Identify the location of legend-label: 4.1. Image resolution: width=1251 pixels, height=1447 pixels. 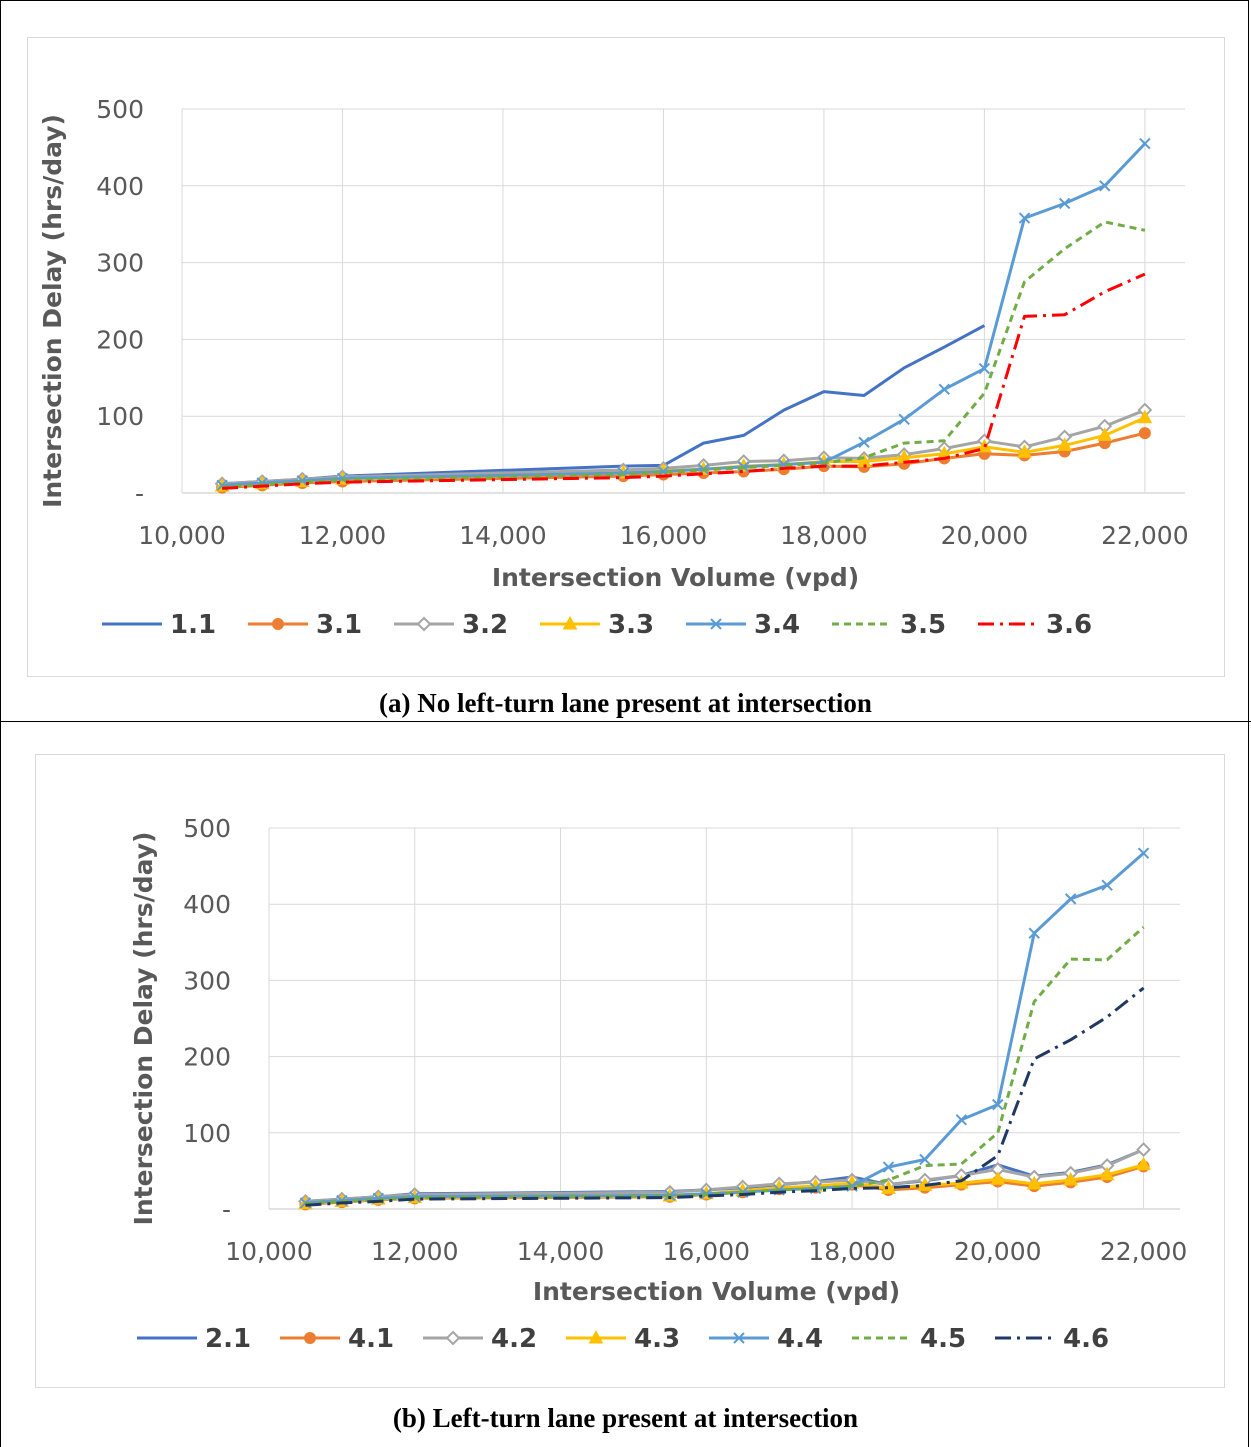
(371, 1339).